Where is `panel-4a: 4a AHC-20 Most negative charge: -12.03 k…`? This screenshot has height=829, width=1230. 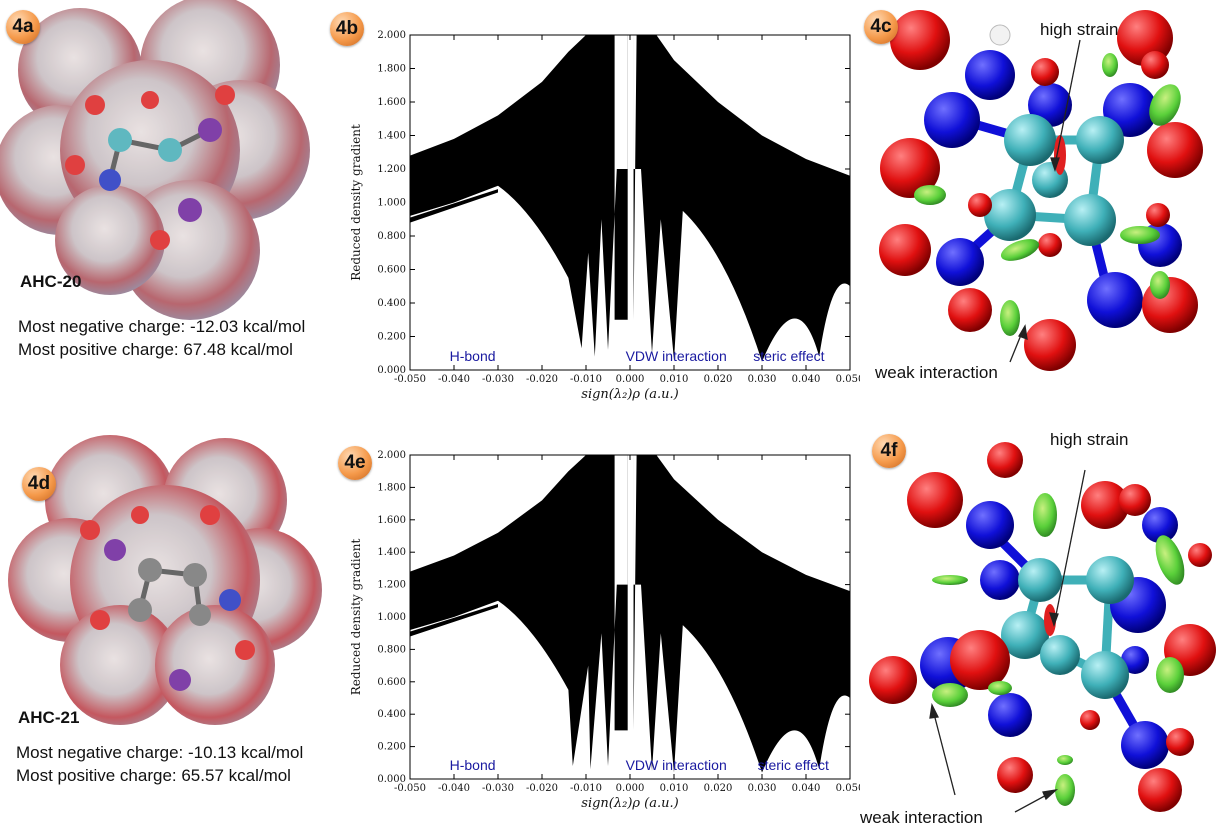 panel-4a: 4a AHC-20 Most negative charge: -12.03 k… is located at coordinates (170, 200).